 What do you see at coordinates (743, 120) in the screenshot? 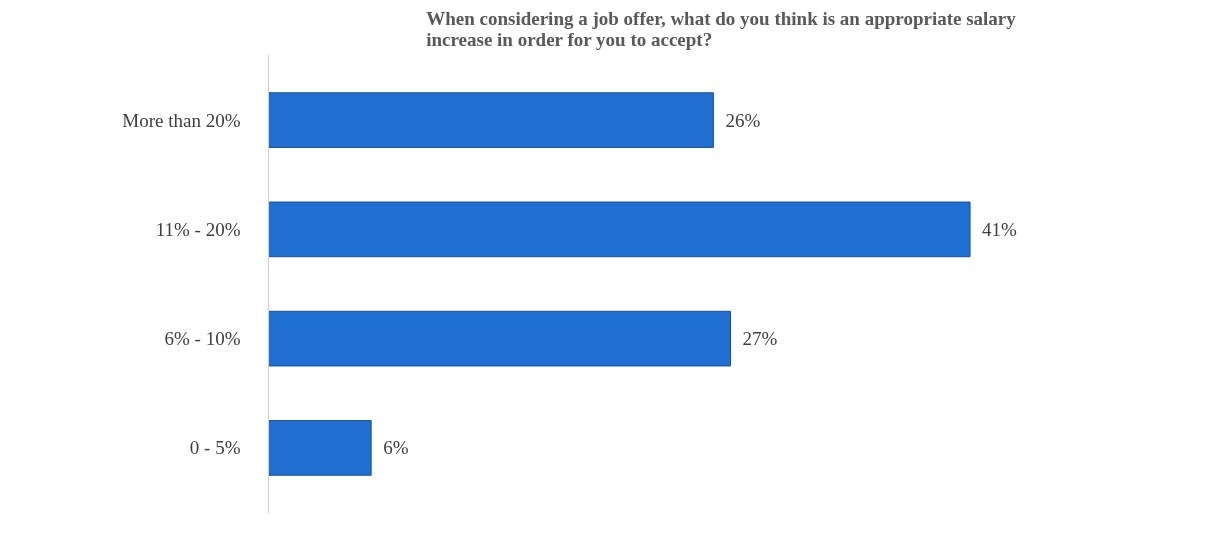
I see `data-label: 26%` at bounding box center [743, 120].